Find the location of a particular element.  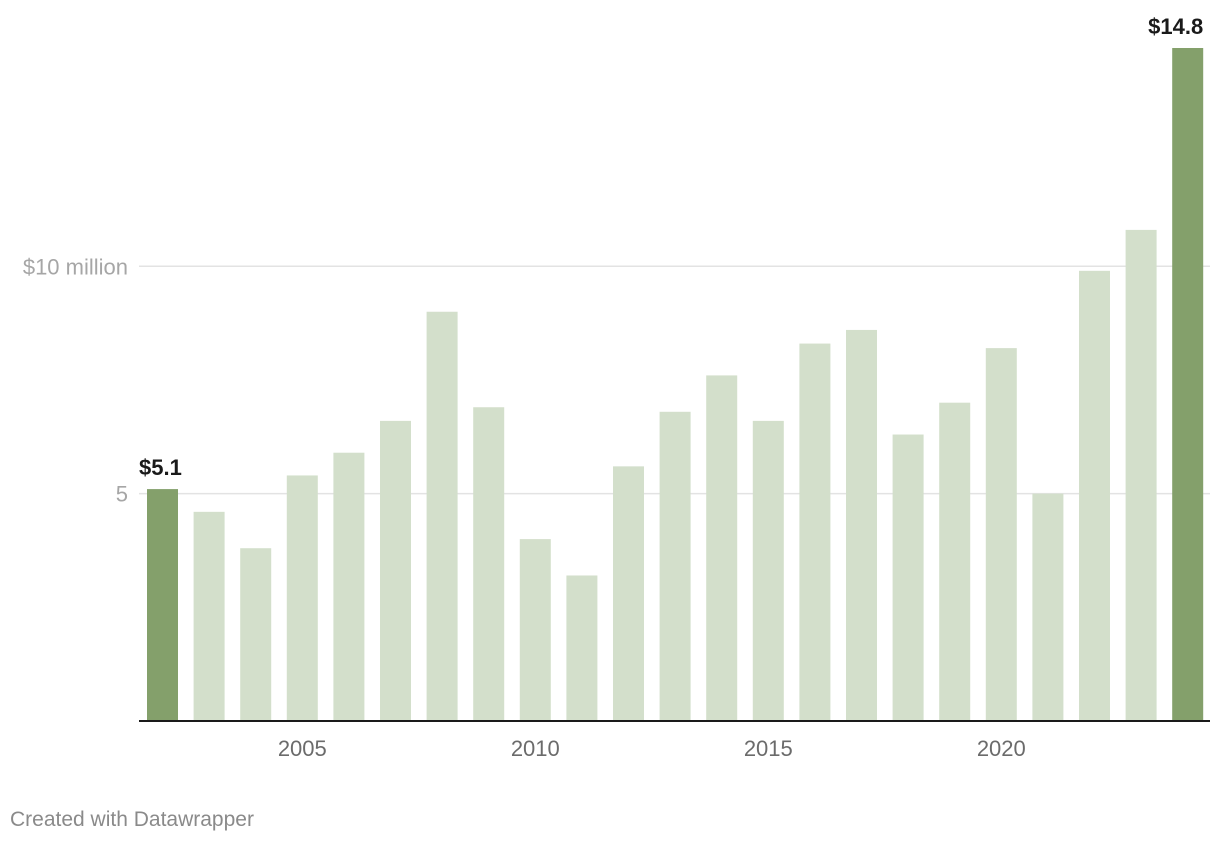

bar-2022 is located at coordinates (1094, 495).